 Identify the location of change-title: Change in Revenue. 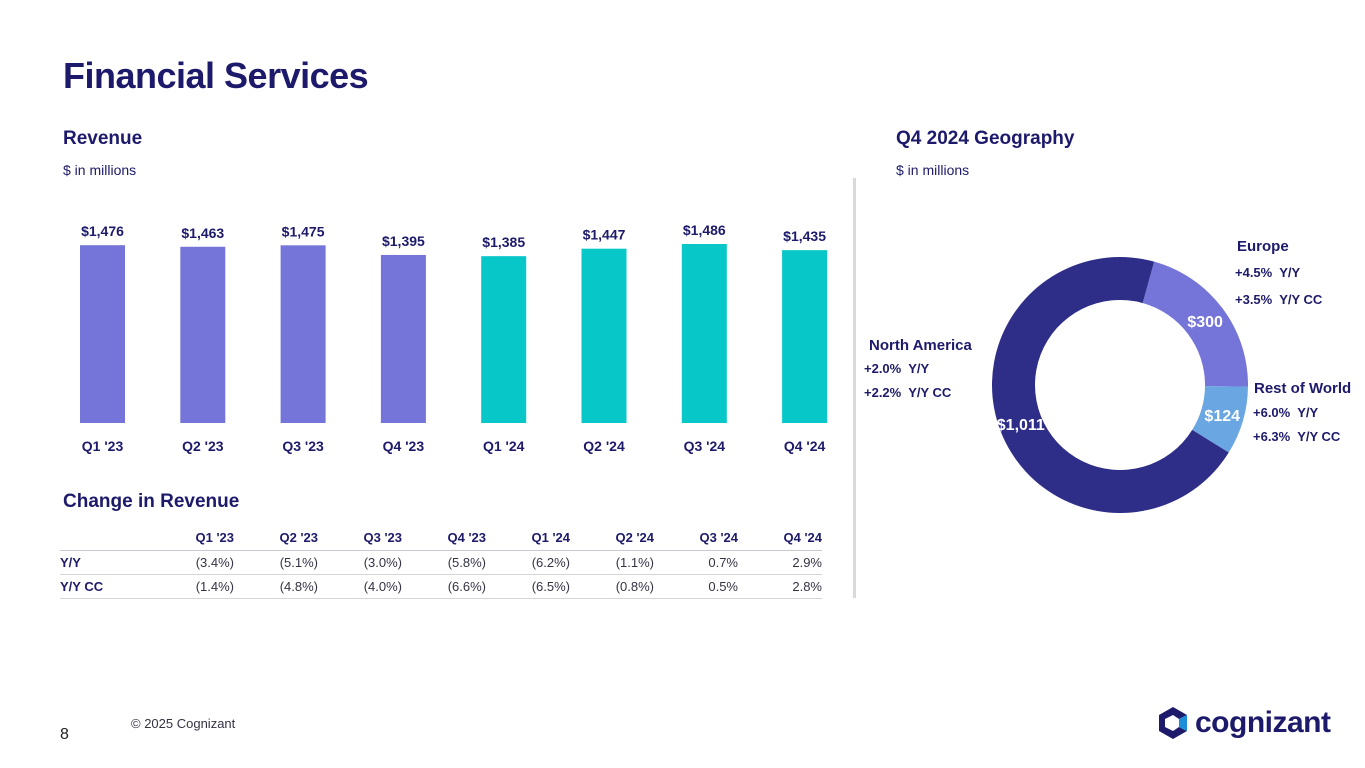
(151, 501).